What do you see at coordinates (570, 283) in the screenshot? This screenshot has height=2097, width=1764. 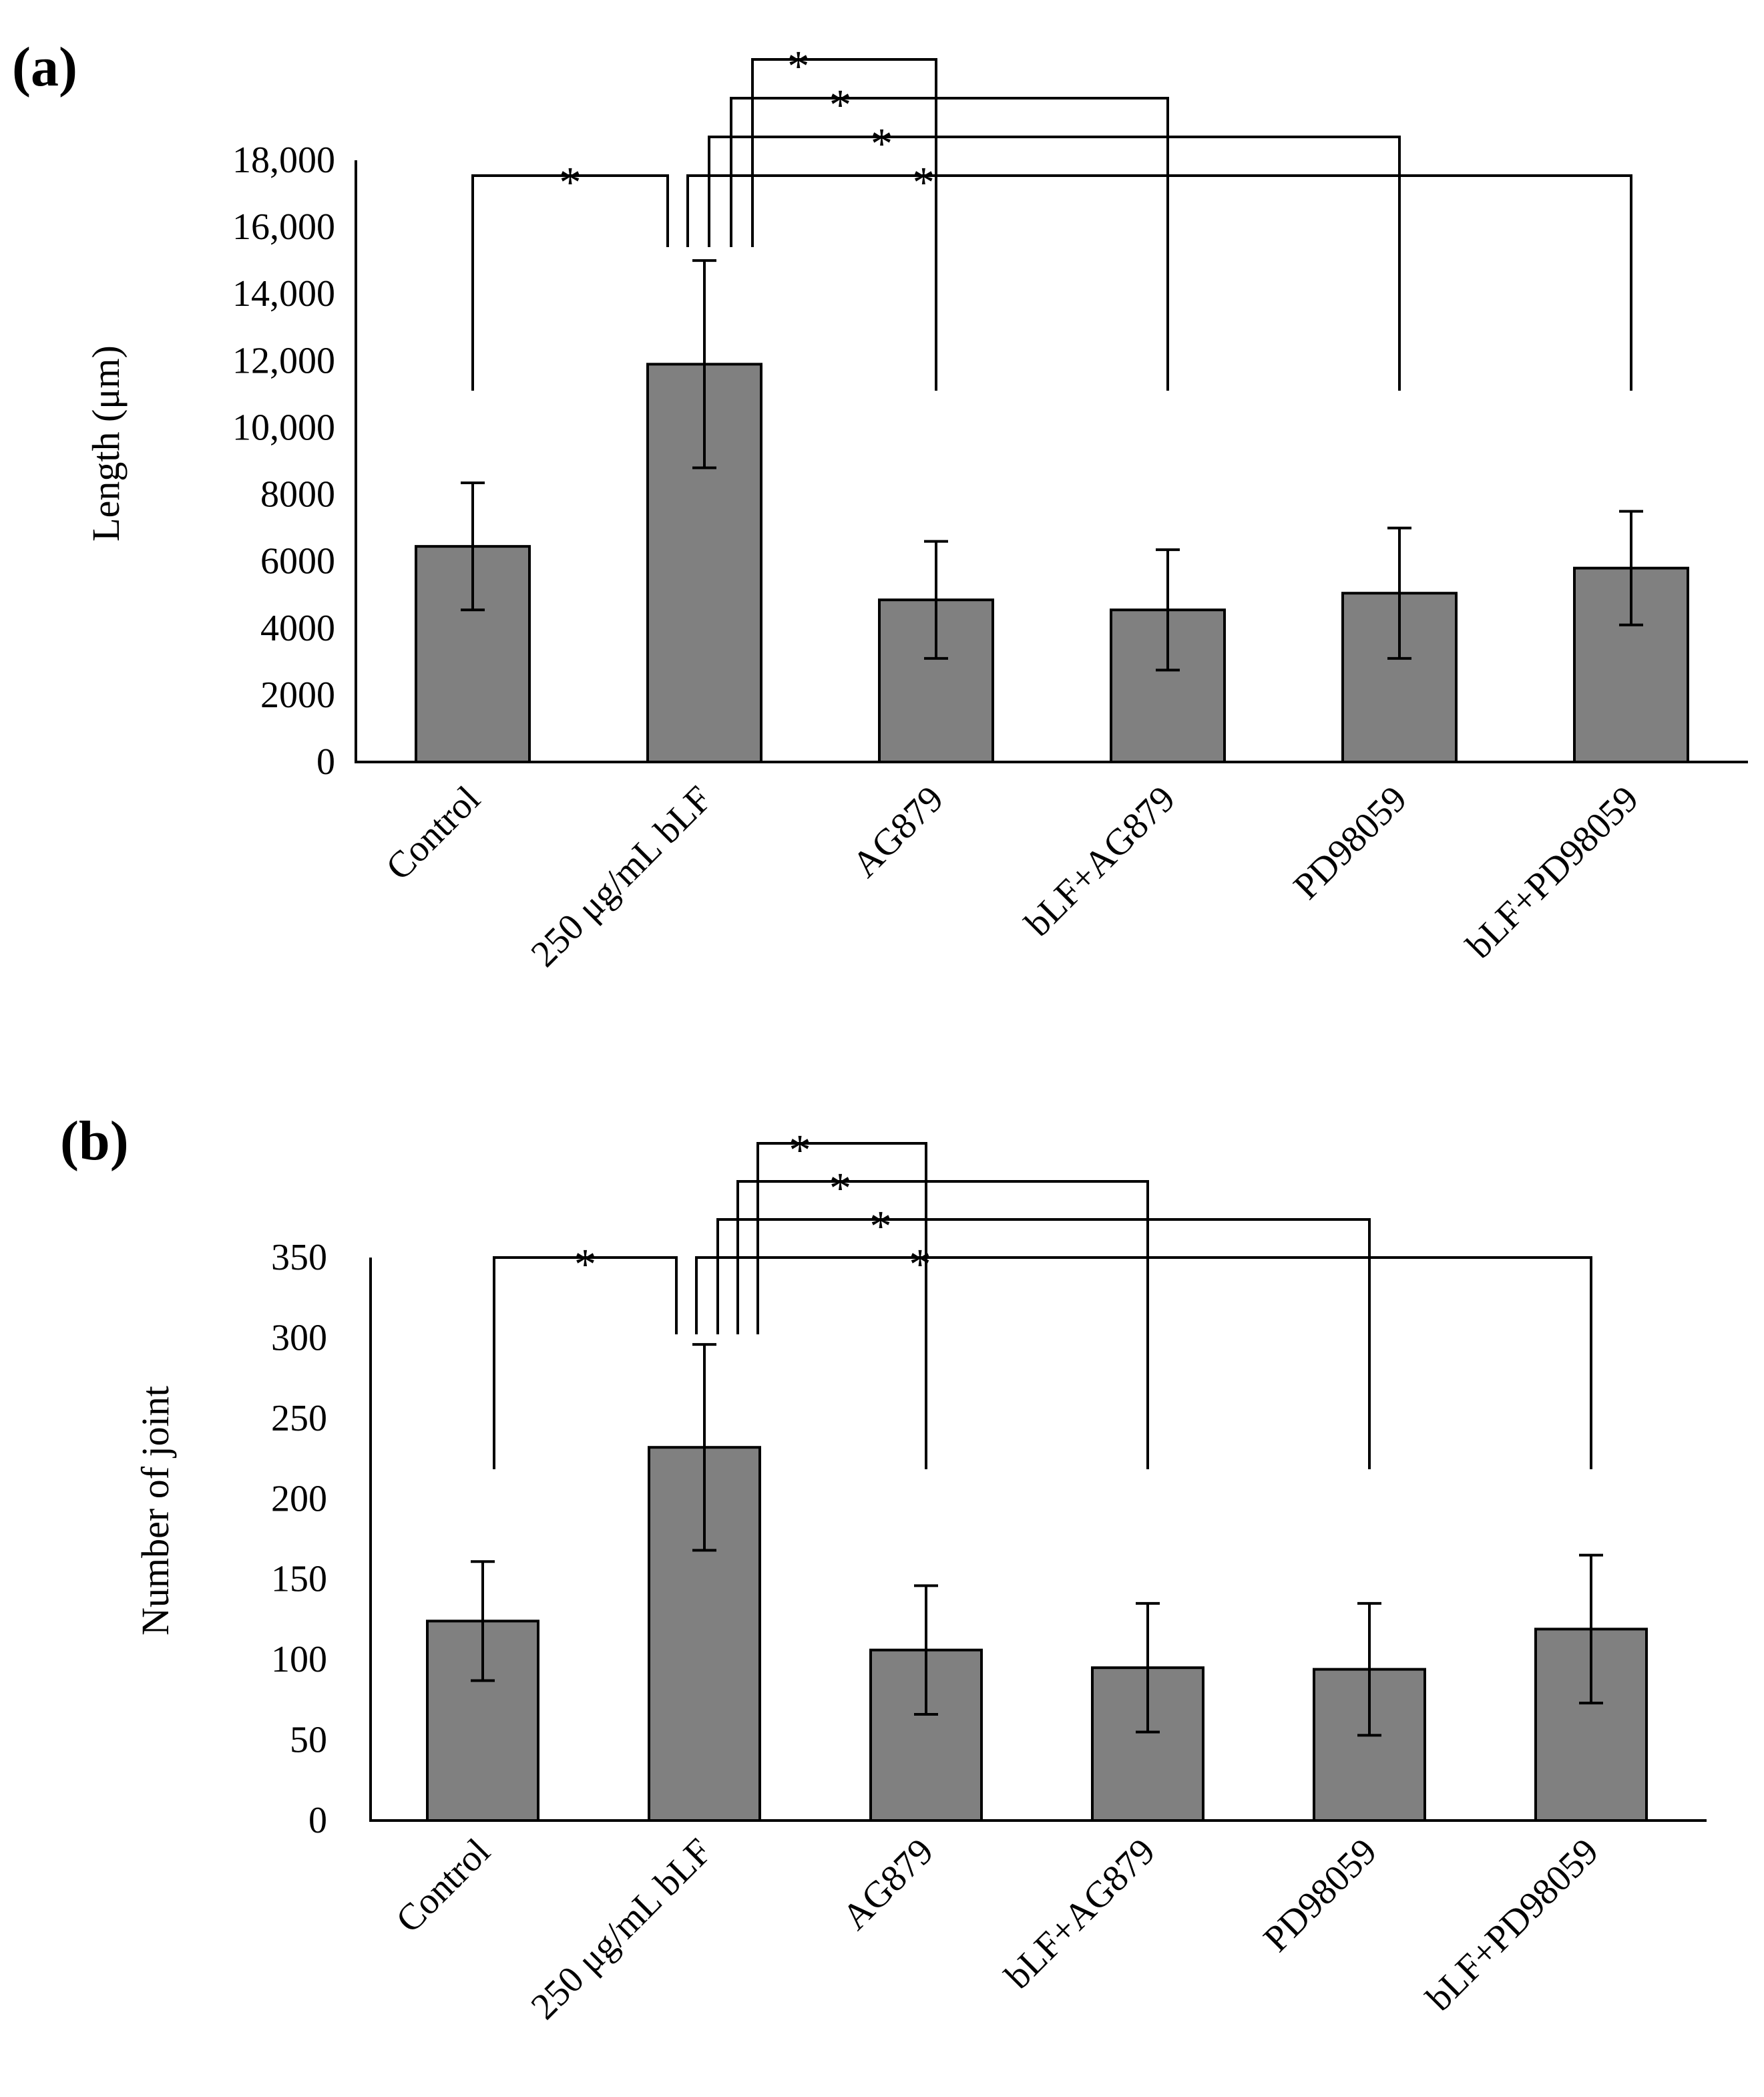 I see `panel-a-bracket-control-vs-250-g-ml-blf-line` at bounding box center [570, 283].